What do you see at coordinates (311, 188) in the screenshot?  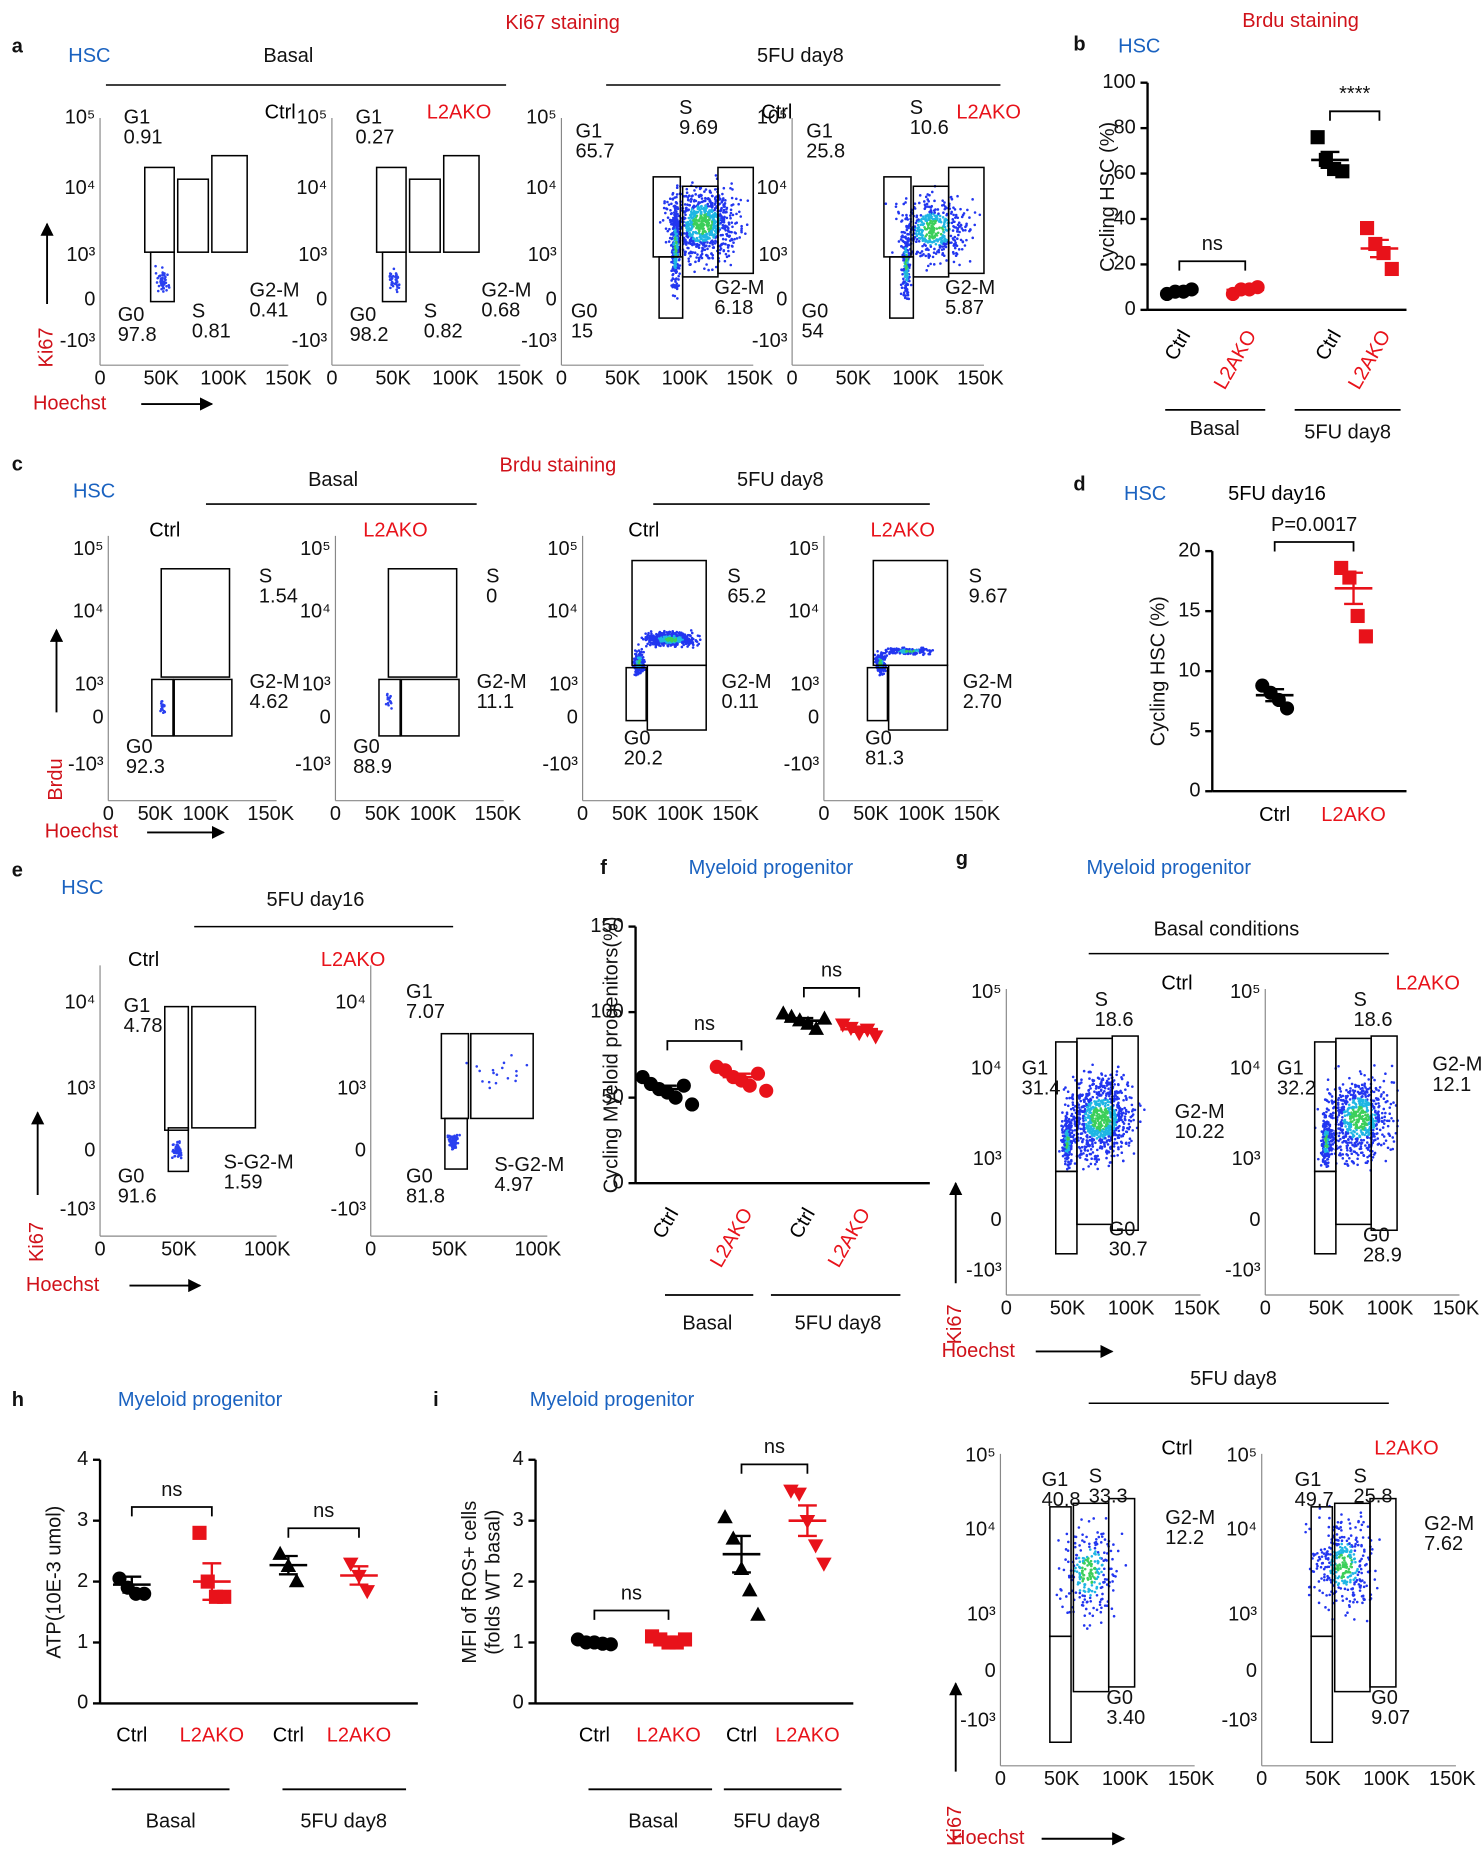 I see `flow-y-tick: 10⁴` at bounding box center [311, 188].